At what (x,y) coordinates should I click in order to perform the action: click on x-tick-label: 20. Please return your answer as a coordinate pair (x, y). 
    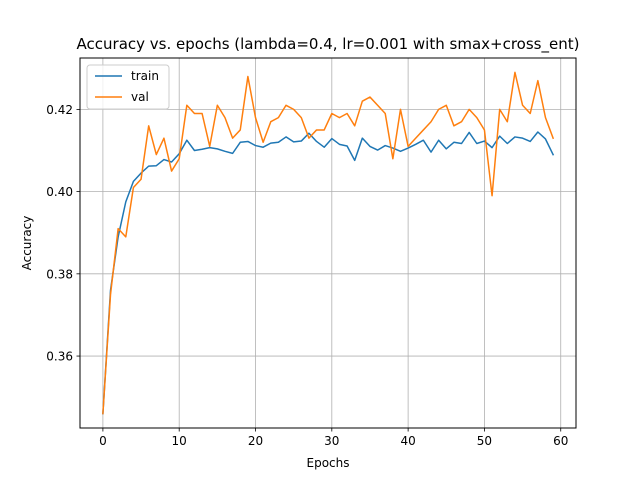
    Looking at the image, I should click on (255, 441).